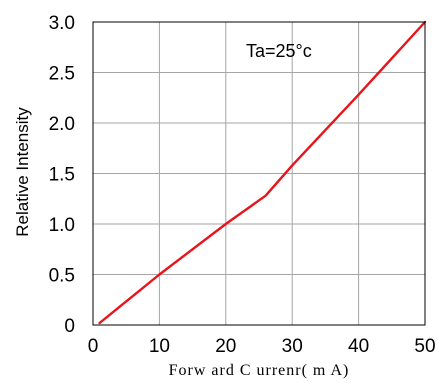 Image resolution: width=438 pixels, height=383 pixels. I want to click on y-tick-label: 2.5, so click(62, 74).